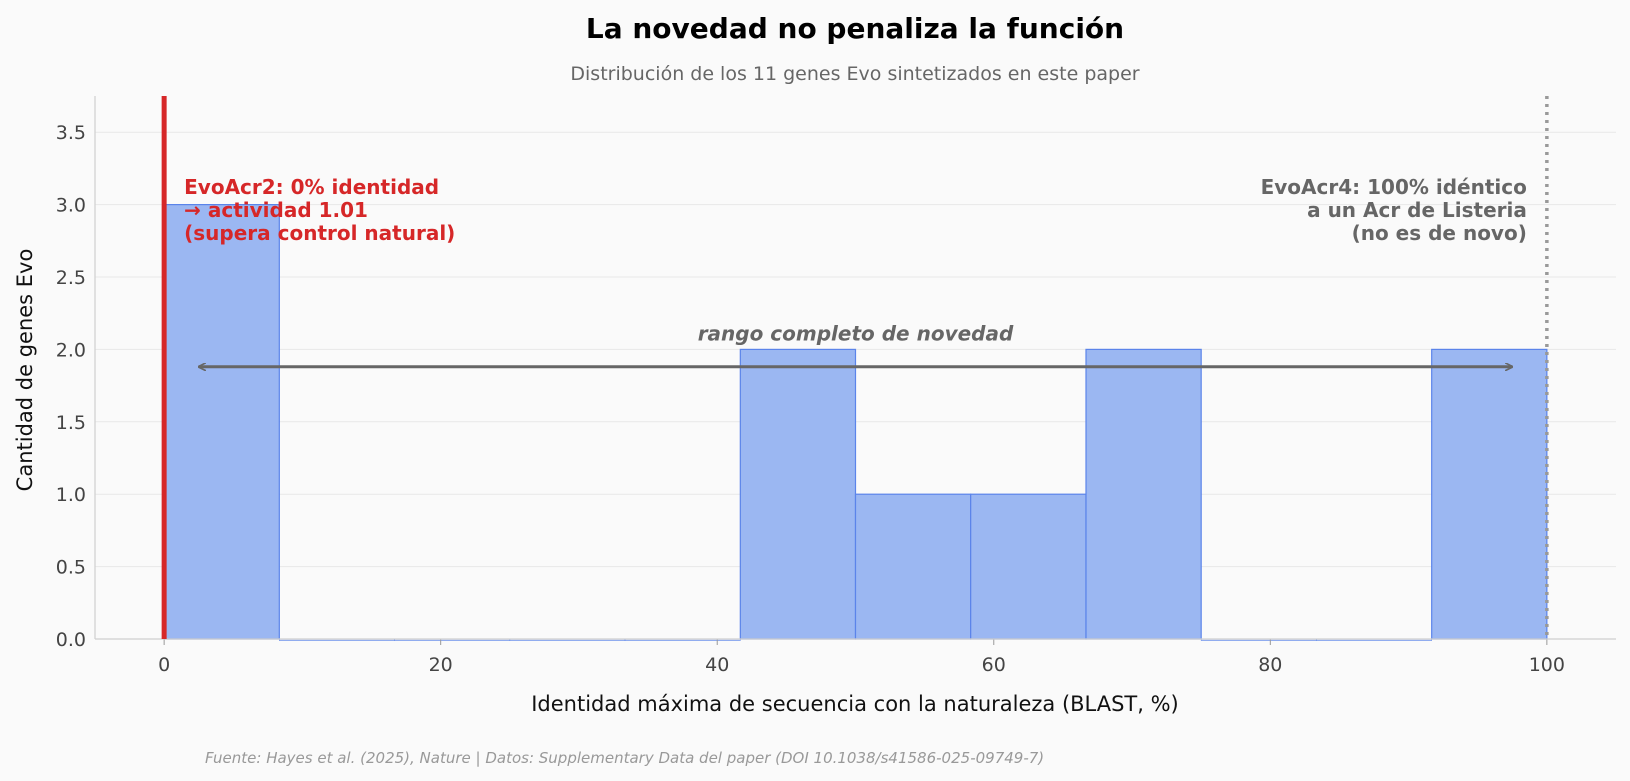  What do you see at coordinates (71, 495) in the screenshot?
I see `y-tick-label: 1.0` at bounding box center [71, 495].